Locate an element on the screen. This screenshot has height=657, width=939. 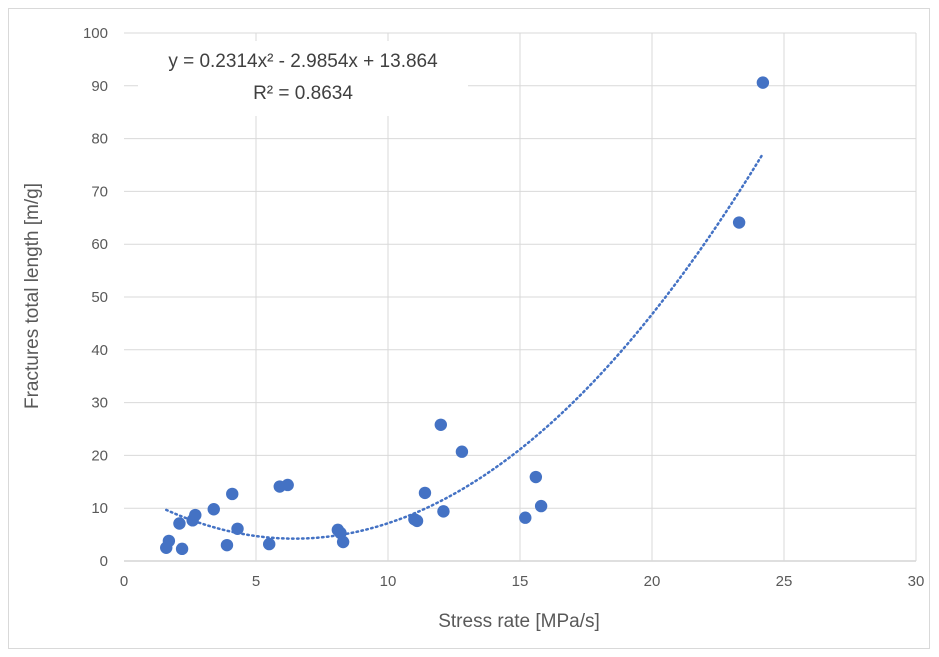
x-tick-label: 25 is located at coordinates (784, 581).